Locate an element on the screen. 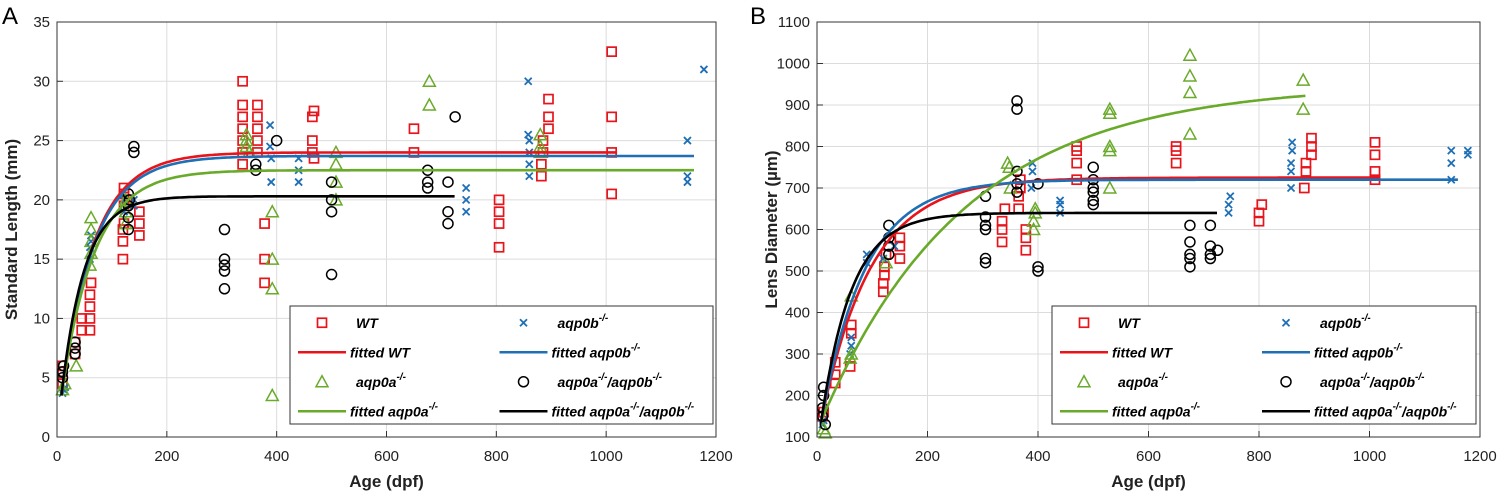 This screenshot has height=500, width=1500. x-tick-label: 600 is located at coordinates (386, 456).